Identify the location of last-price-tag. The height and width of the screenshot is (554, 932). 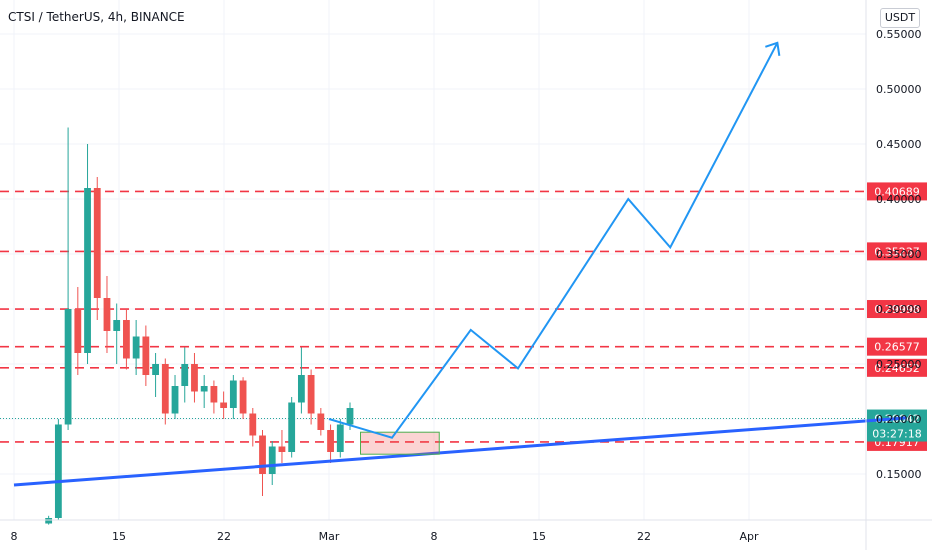
(897, 425).